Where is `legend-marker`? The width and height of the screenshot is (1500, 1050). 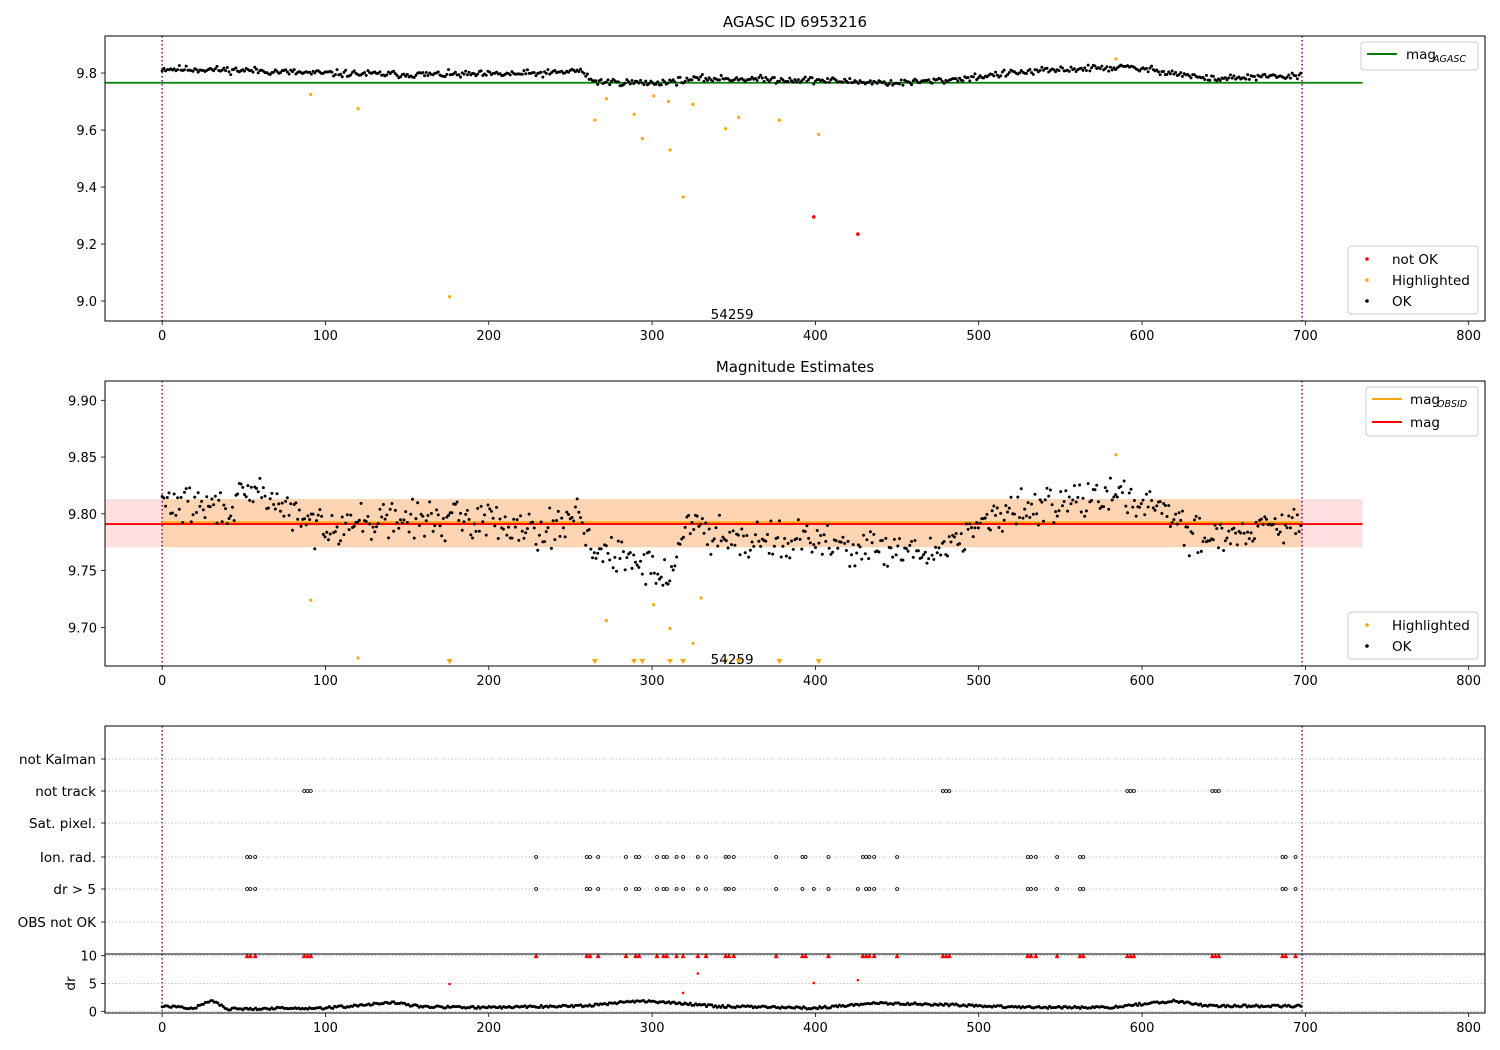 legend-marker is located at coordinates (1367, 646).